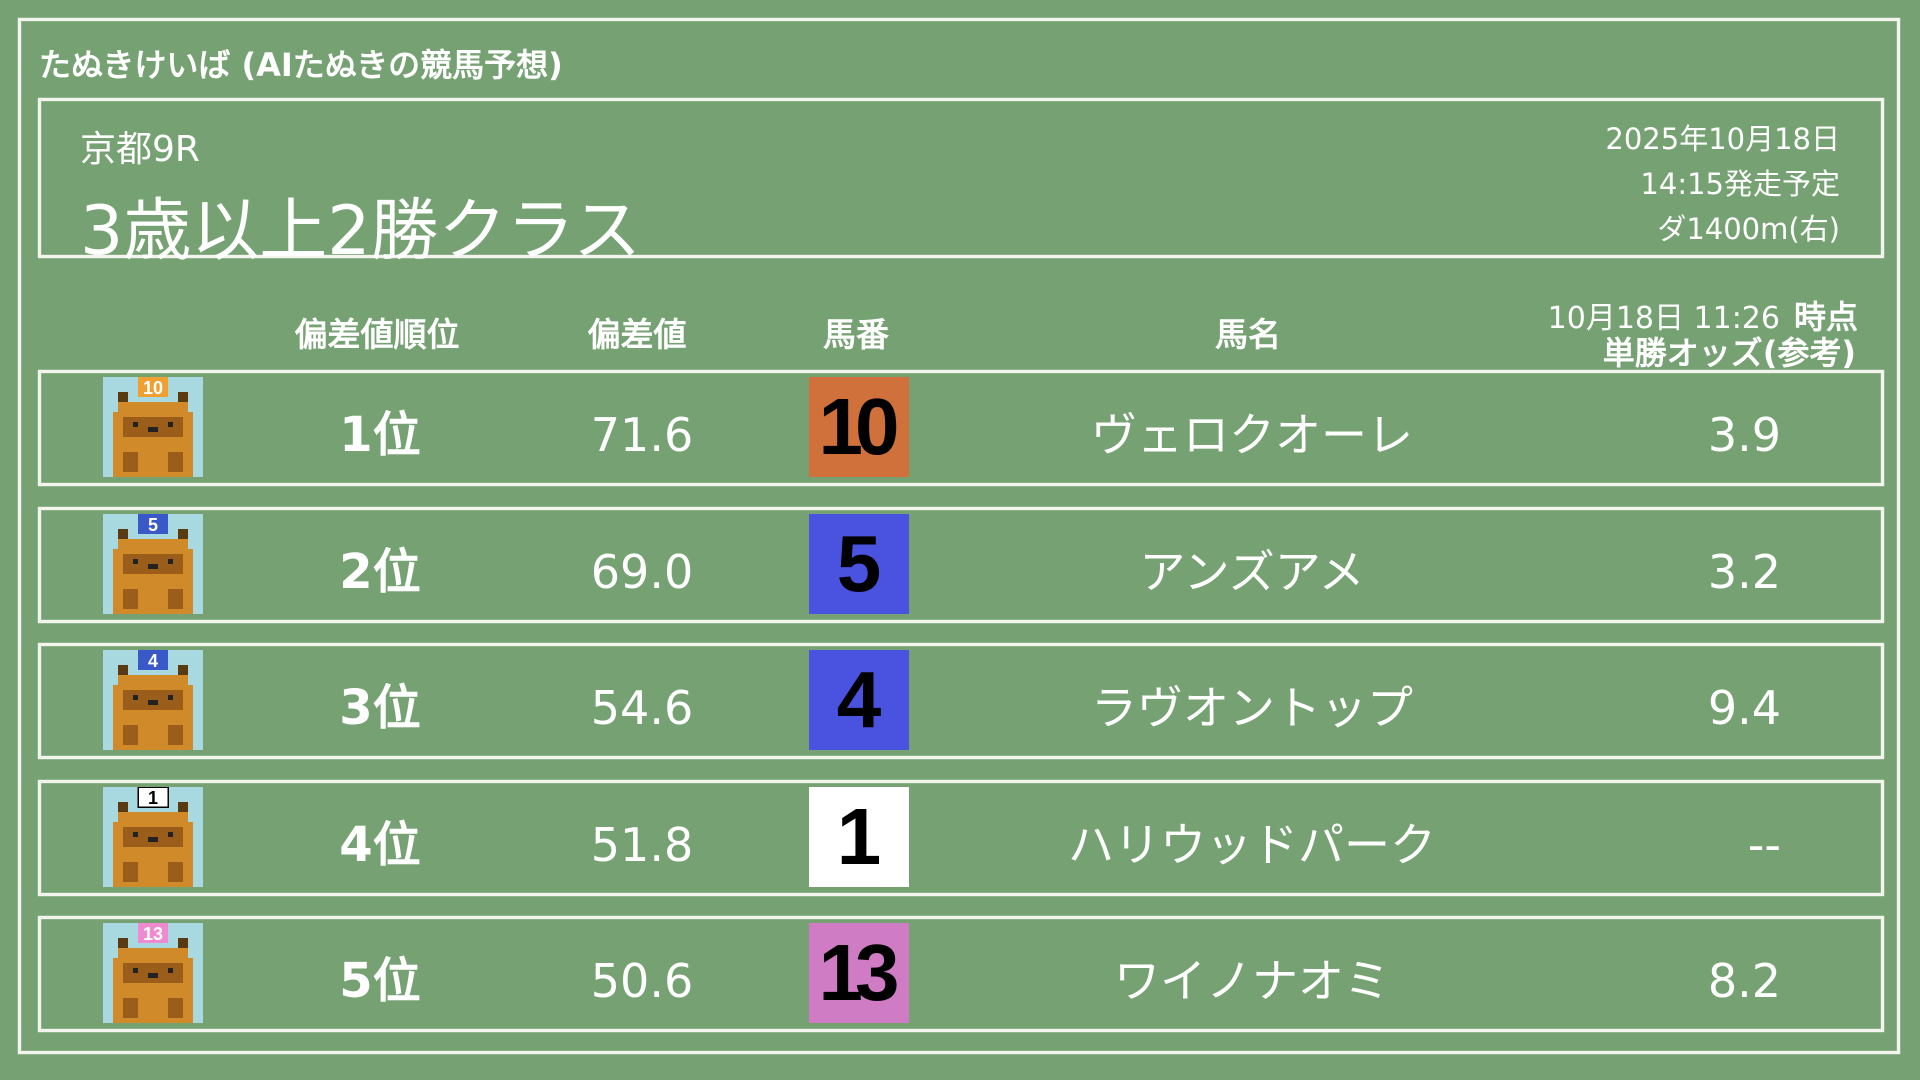  Describe the element at coordinates (1248, 334) in the screenshot. I see `column-header-name: 馬名` at that location.